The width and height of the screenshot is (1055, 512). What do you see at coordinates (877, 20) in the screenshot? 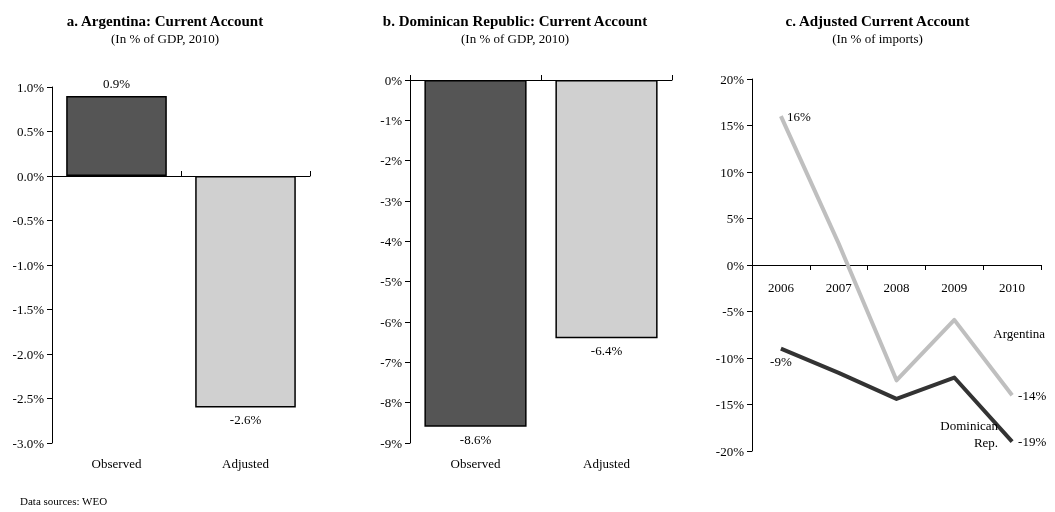
I see `chart-title: c. Adjusted Current Account` at bounding box center [877, 20].